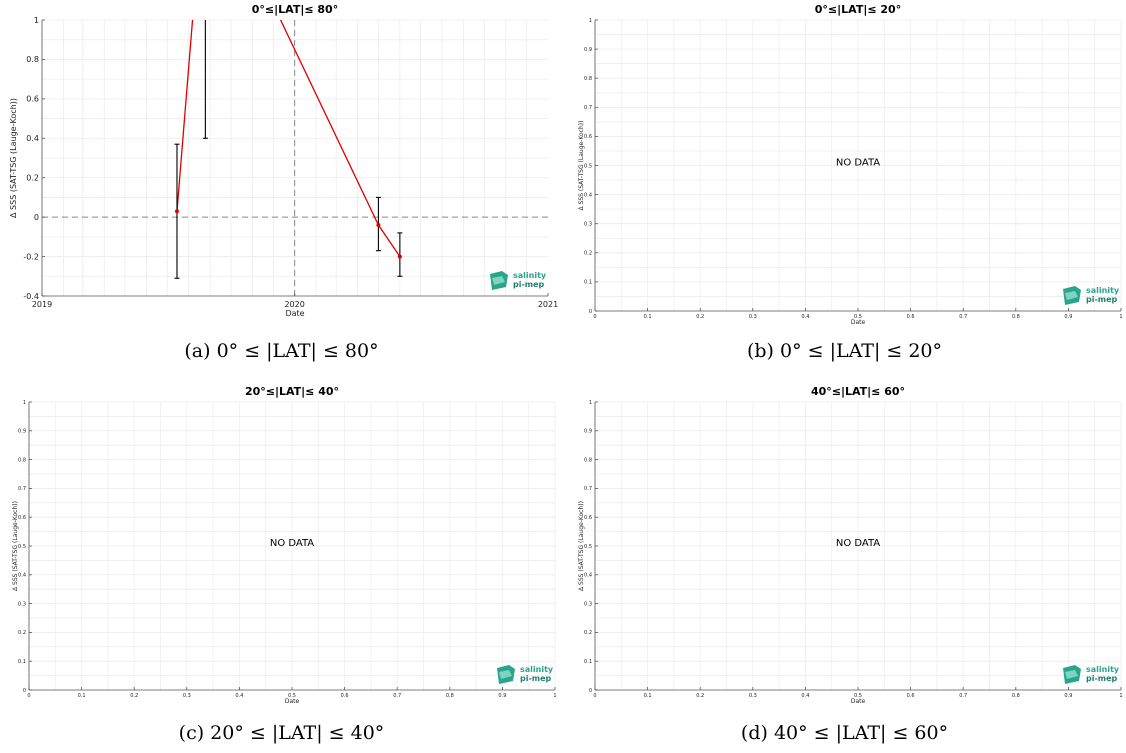 Image resolution: width=1126 pixels, height=753 pixels. What do you see at coordinates (22, 489) in the screenshot?
I see `y-tick-label: 0.7` at bounding box center [22, 489].